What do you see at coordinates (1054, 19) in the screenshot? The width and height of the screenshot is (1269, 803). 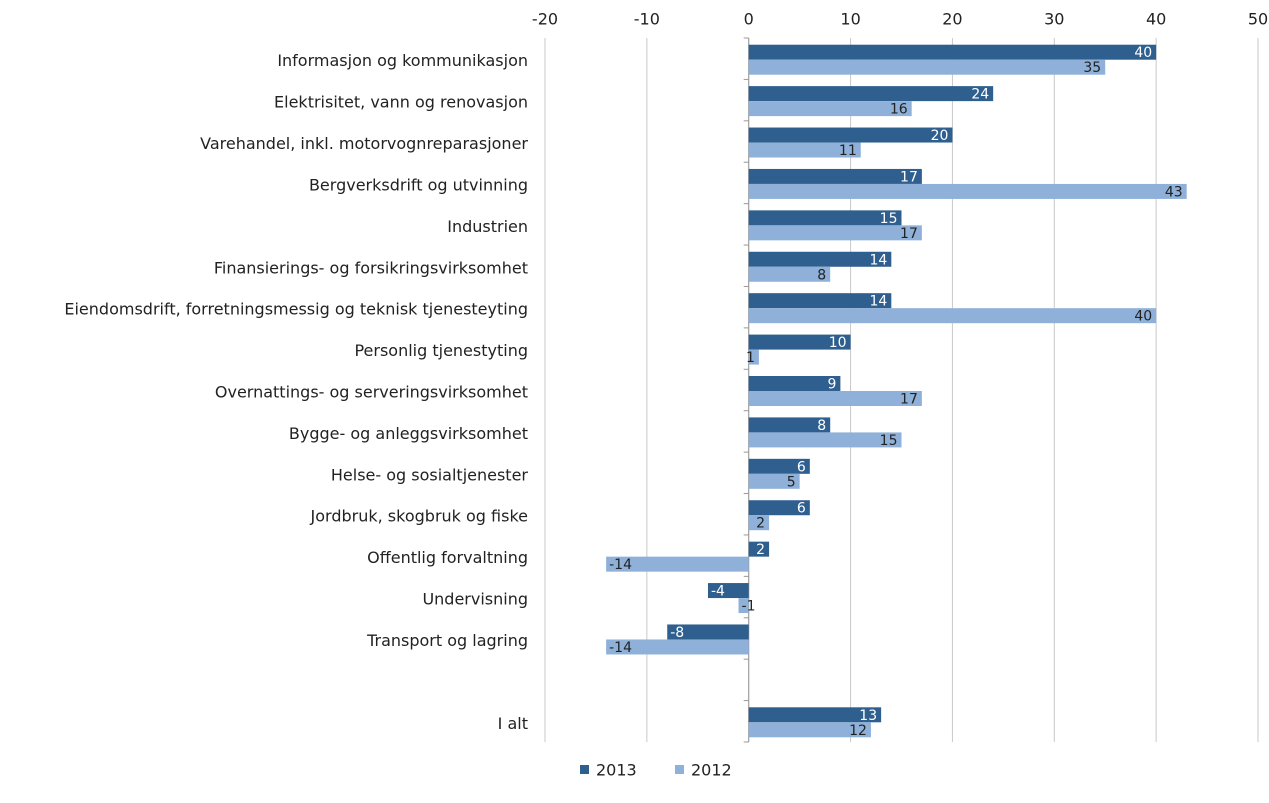 I see `x-tick-label: 30` at bounding box center [1054, 19].